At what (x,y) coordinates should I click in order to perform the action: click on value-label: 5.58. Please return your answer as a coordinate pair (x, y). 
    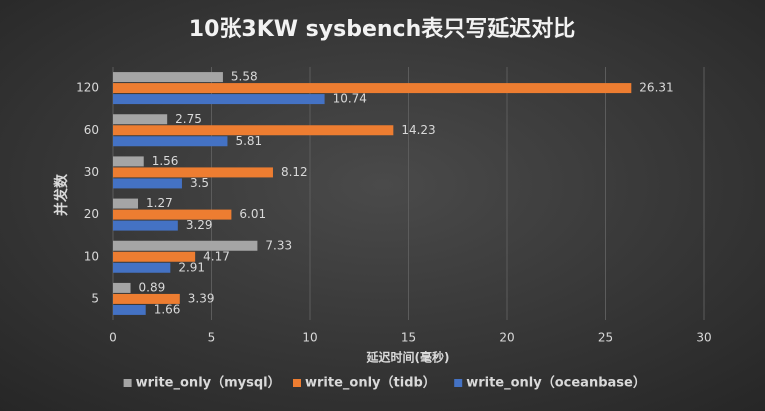
    Looking at the image, I should click on (244, 77).